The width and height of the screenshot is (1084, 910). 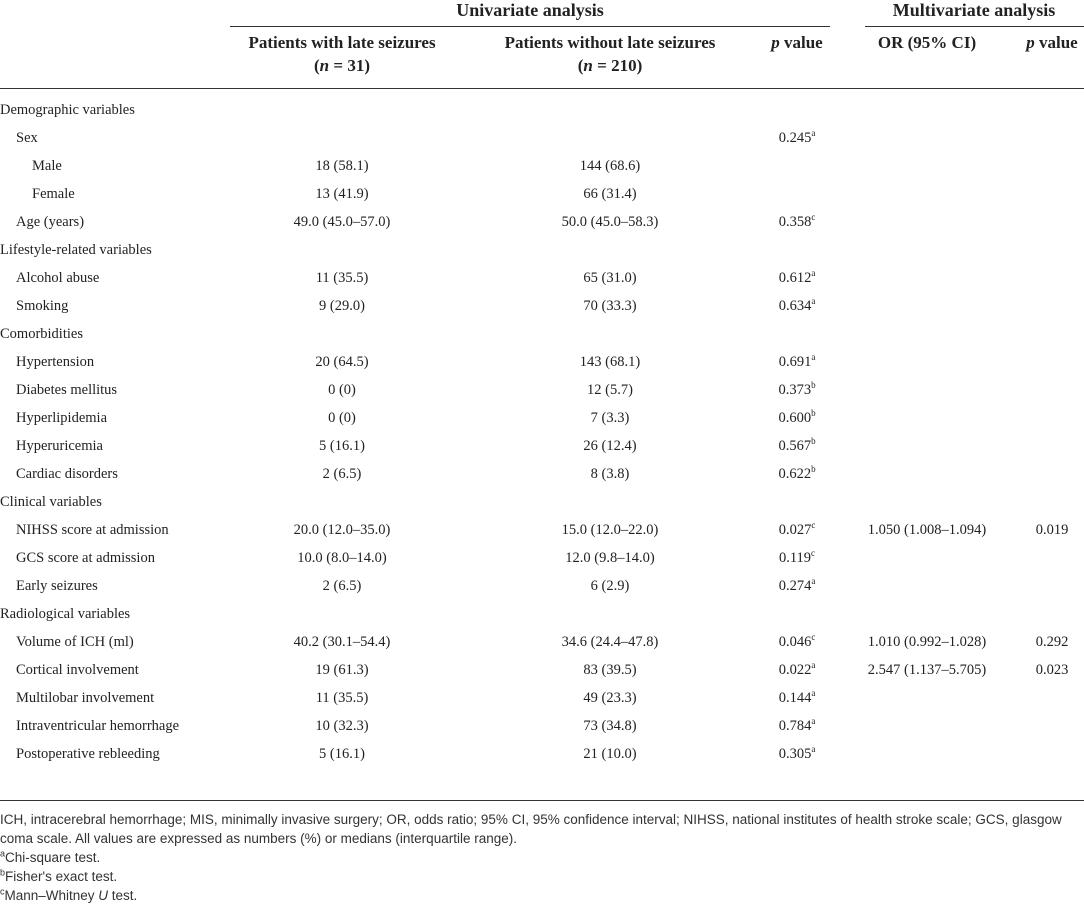 What do you see at coordinates (927, 642) in the screenshot?
I see `cell: 1.010 (0.992–1.028)` at bounding box center [927, 642].